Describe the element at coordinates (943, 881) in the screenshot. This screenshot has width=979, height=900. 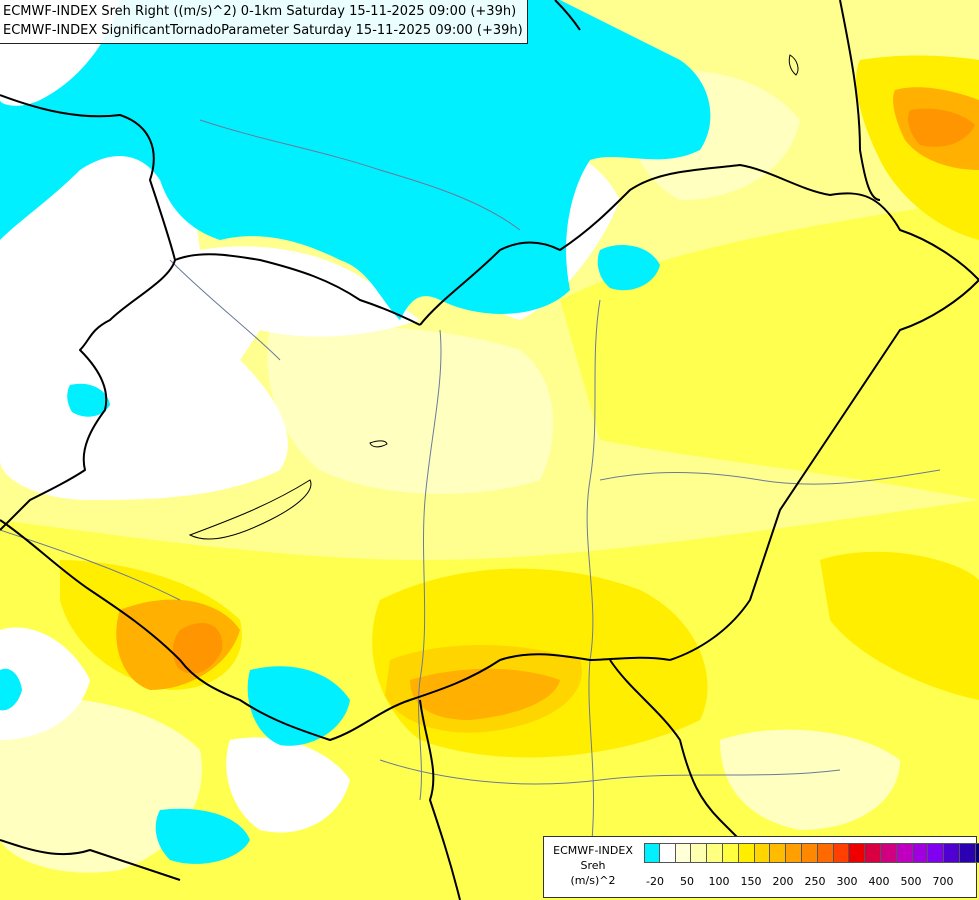
I see `legend-tick-label: 700` at that location.